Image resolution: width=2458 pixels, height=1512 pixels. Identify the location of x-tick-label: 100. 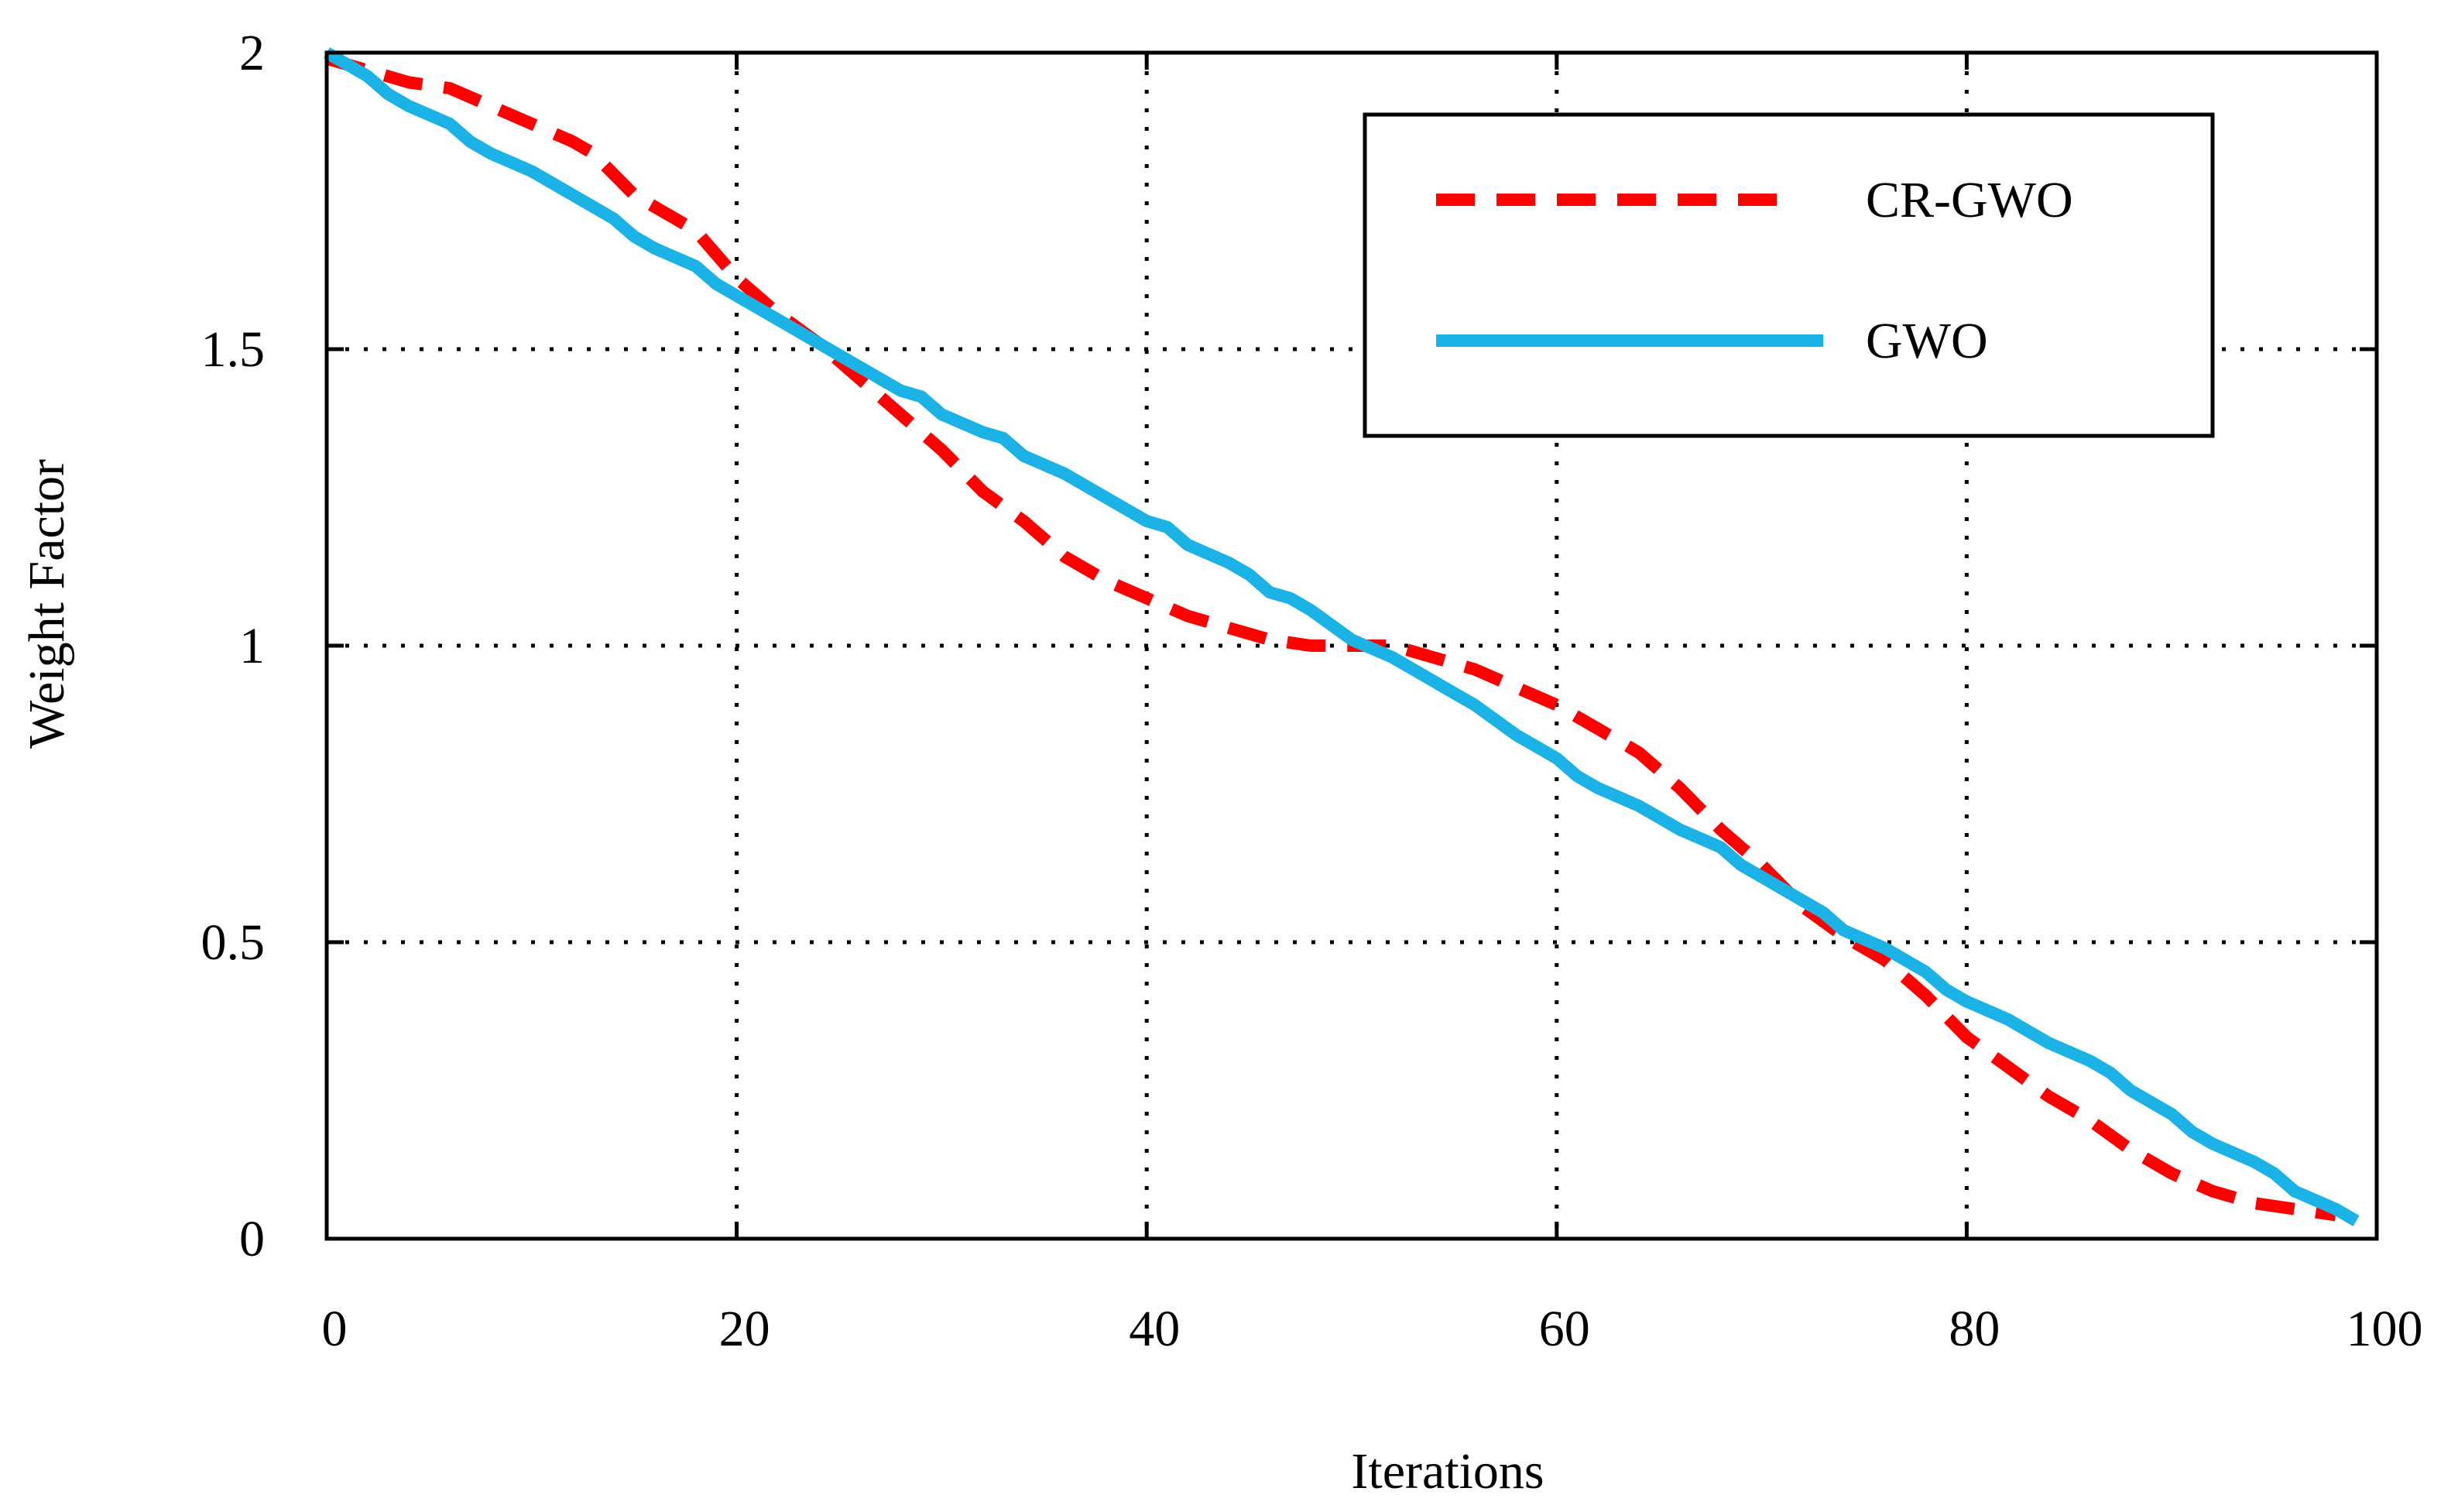
(2385, 1329).